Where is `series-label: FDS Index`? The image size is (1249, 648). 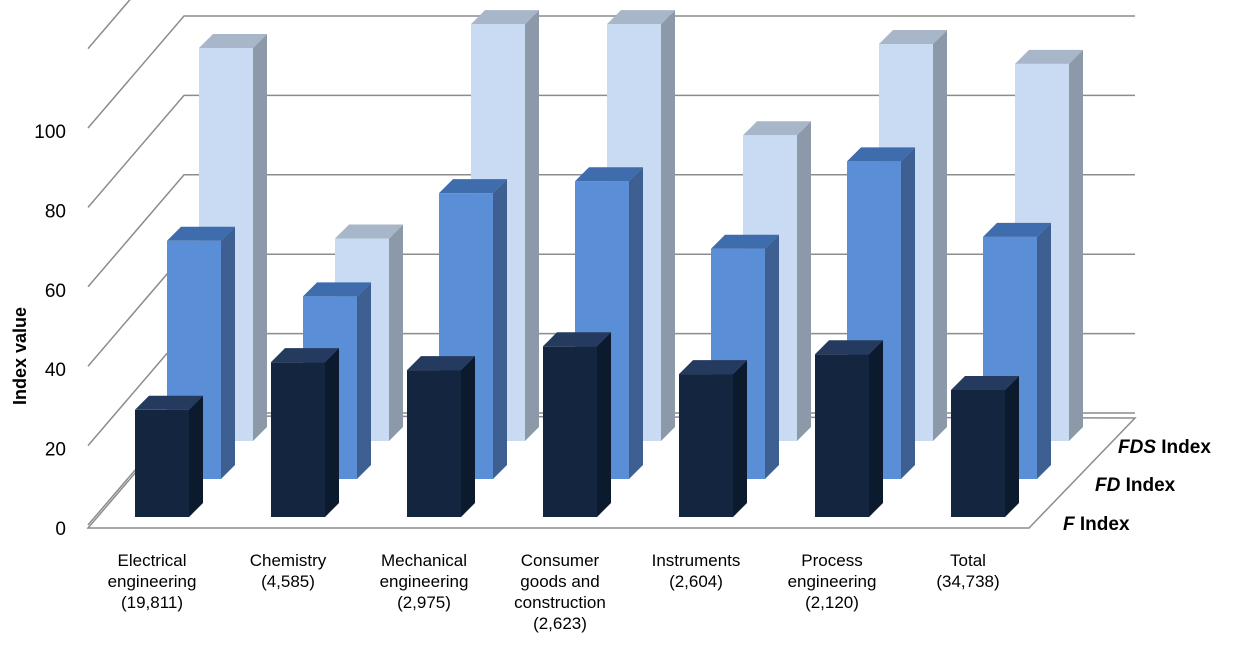
series-label: FDS Index is located at coordinates (1164, 447).